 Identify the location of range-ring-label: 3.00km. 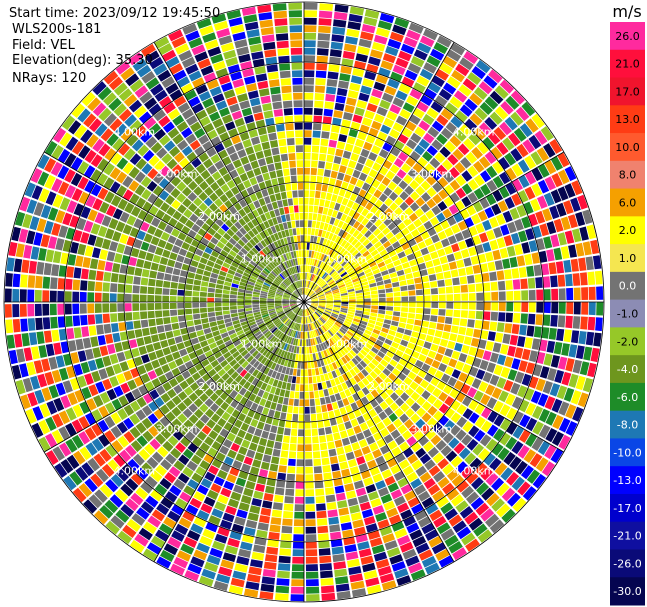
(177, 428).